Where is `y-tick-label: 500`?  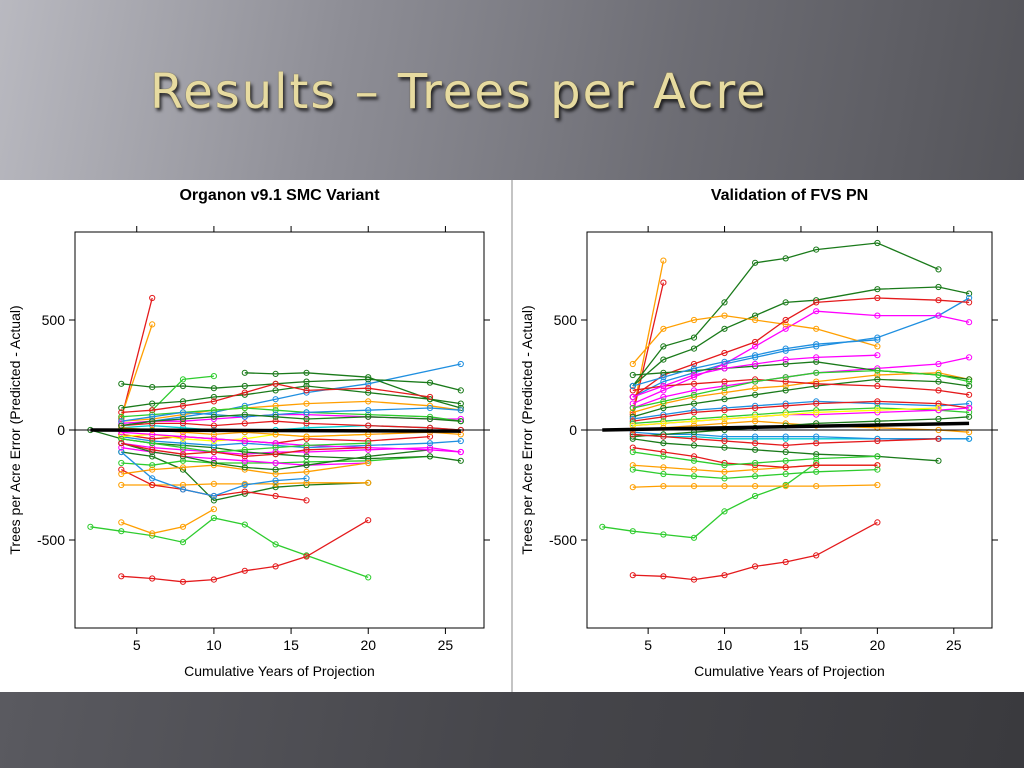
y-tick-label: 500 is located at coordinates (54, 320).